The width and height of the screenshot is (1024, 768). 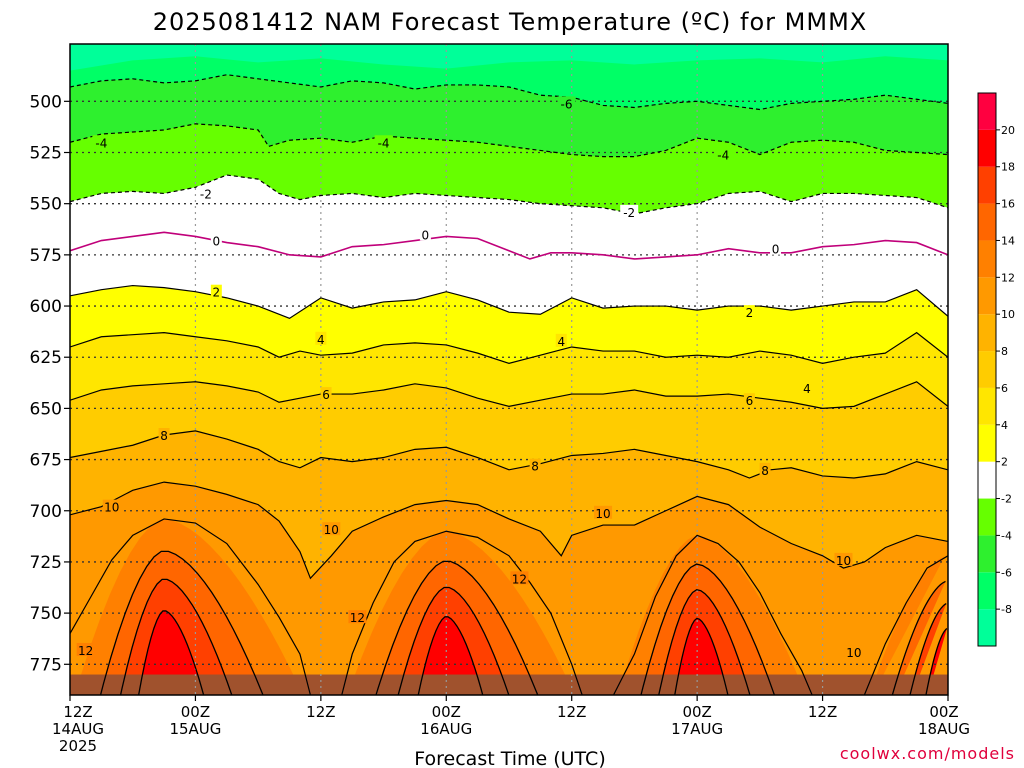 I want to click on y-tick-label: 750, so click(x=46, y=614).